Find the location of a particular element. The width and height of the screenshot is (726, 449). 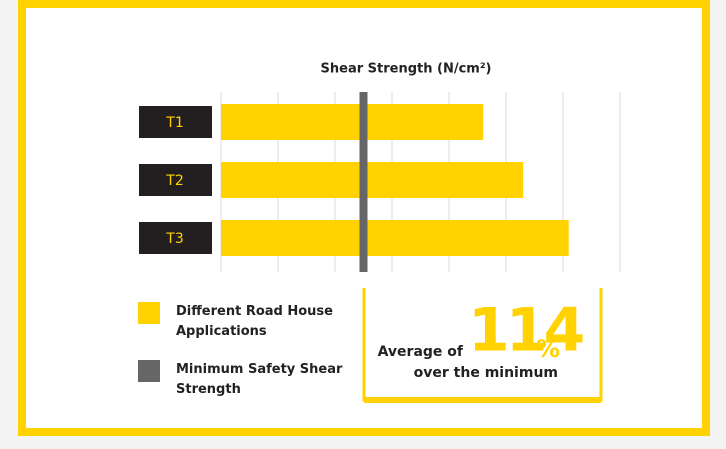

y-tick-label: T2 is located at coordinates (174, 181).